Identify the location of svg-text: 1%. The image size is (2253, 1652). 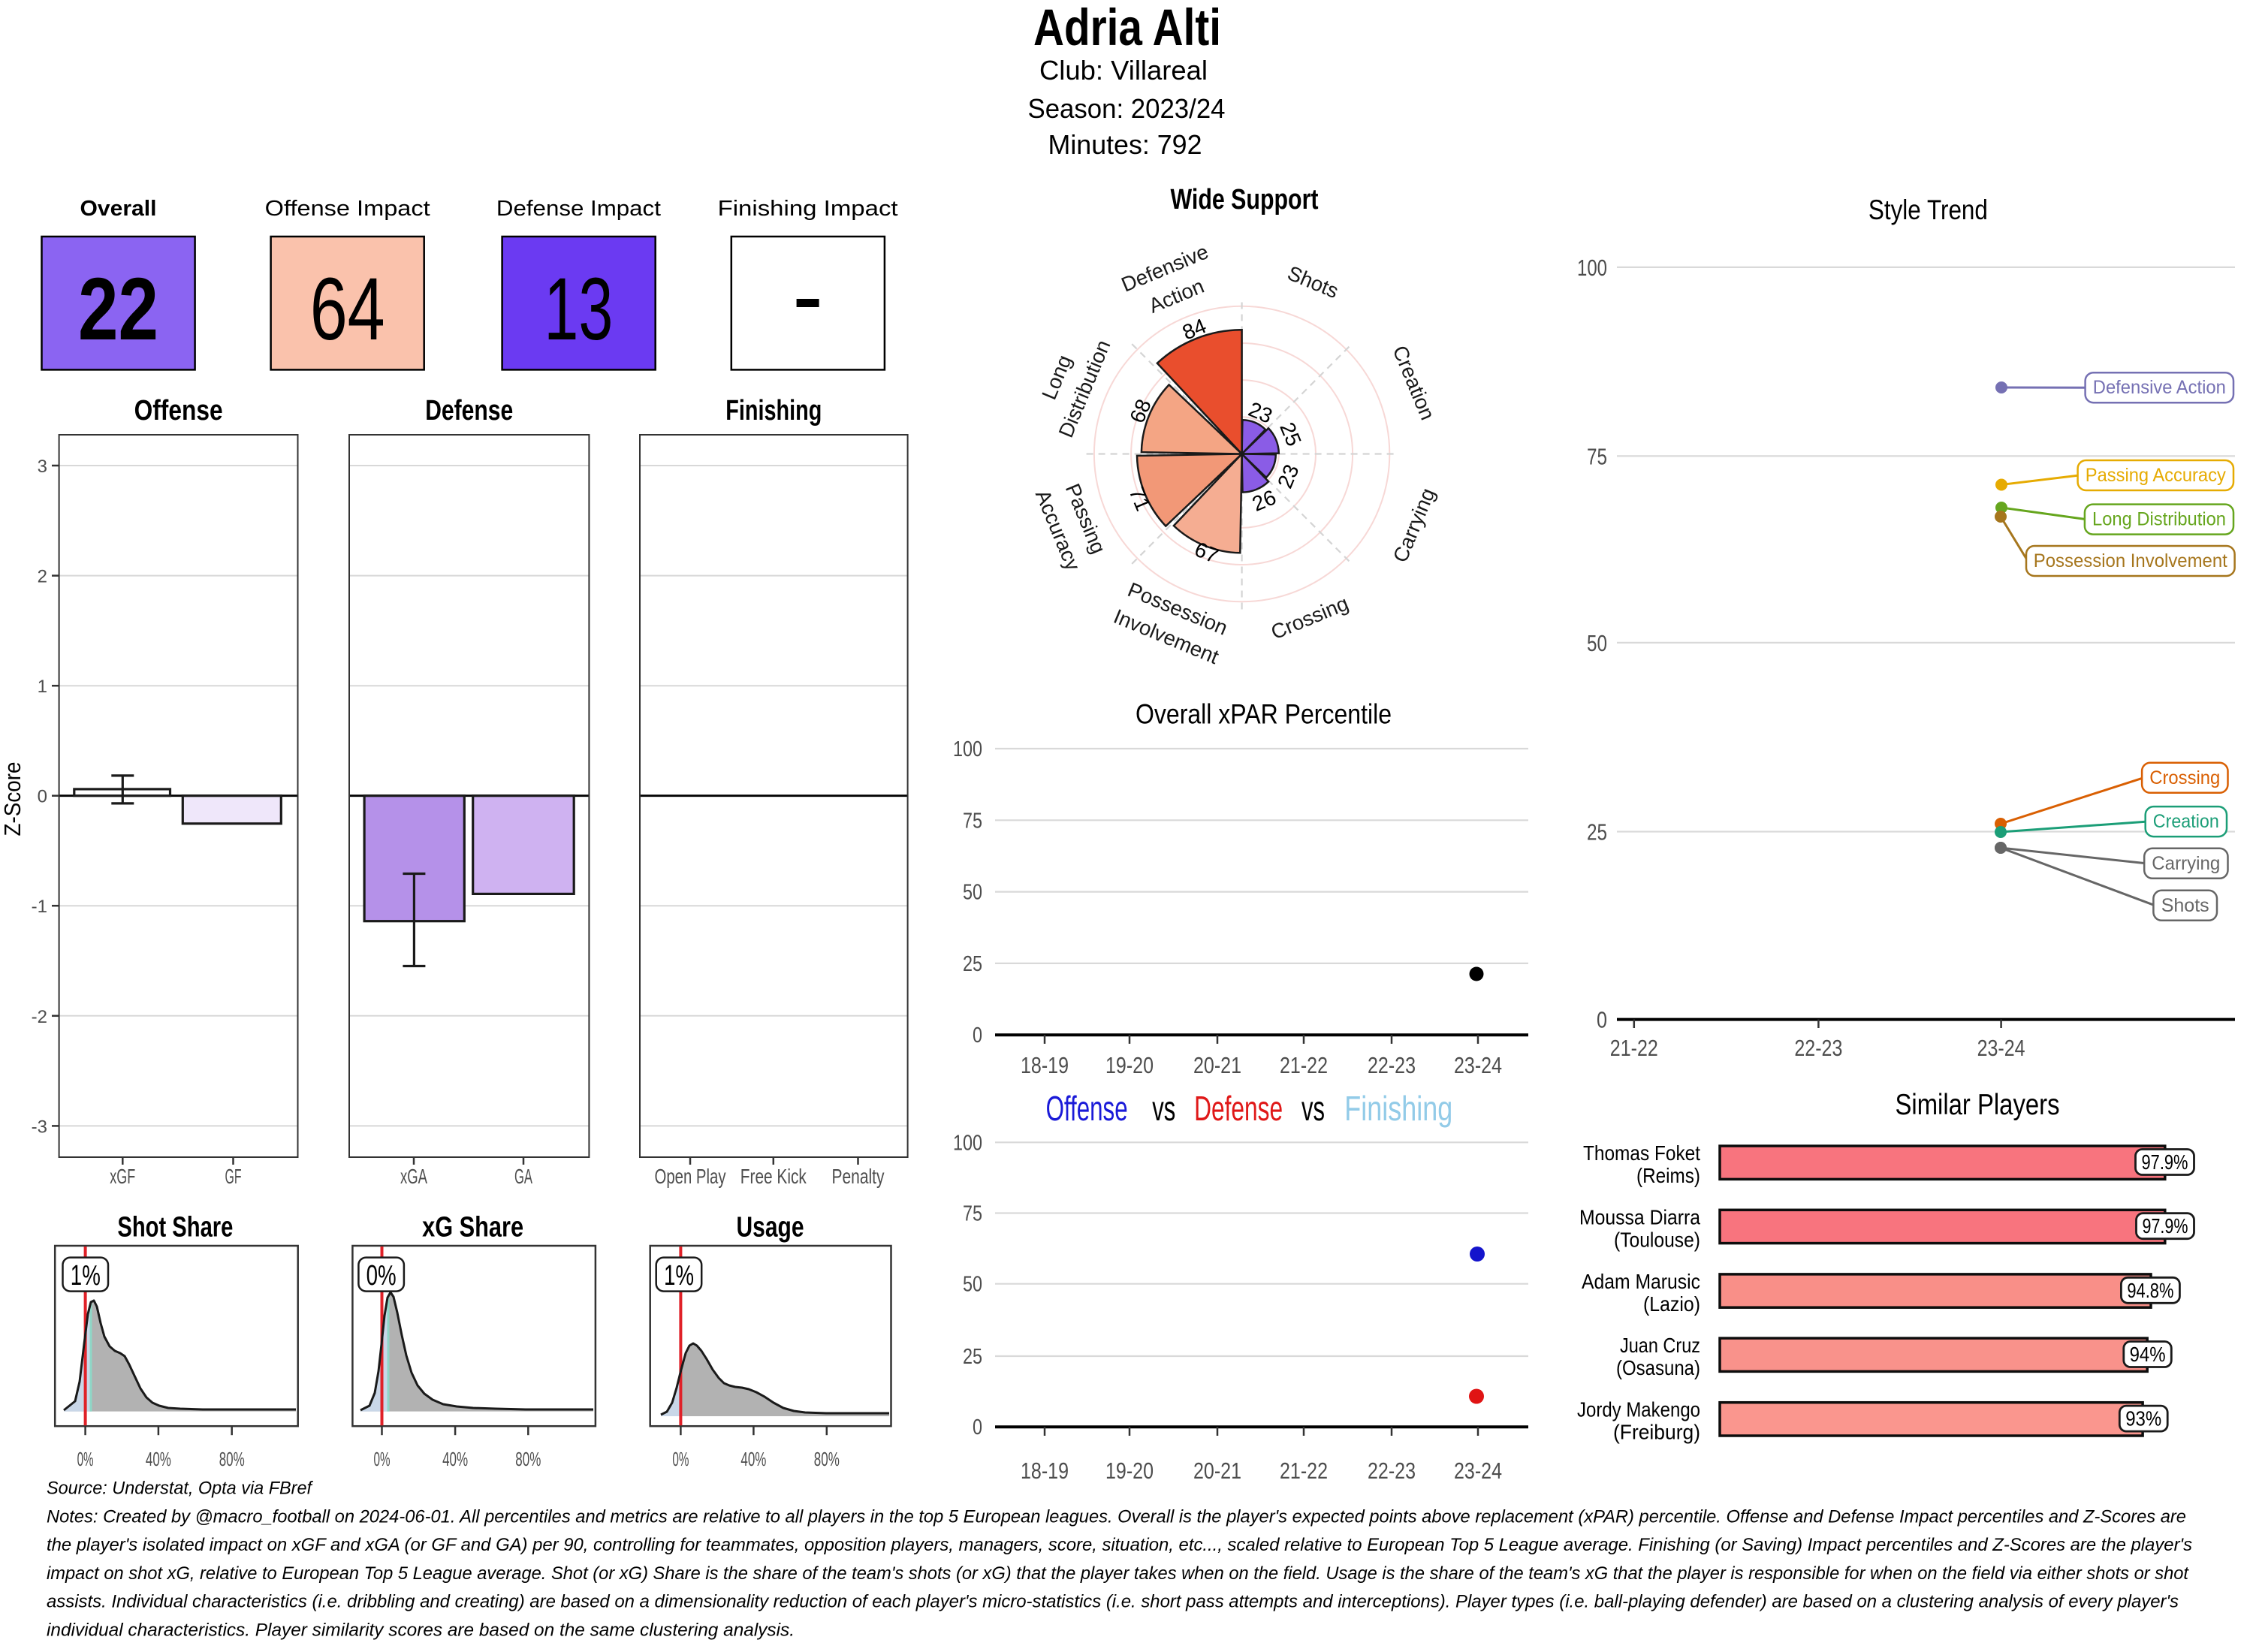
(679, 1276).